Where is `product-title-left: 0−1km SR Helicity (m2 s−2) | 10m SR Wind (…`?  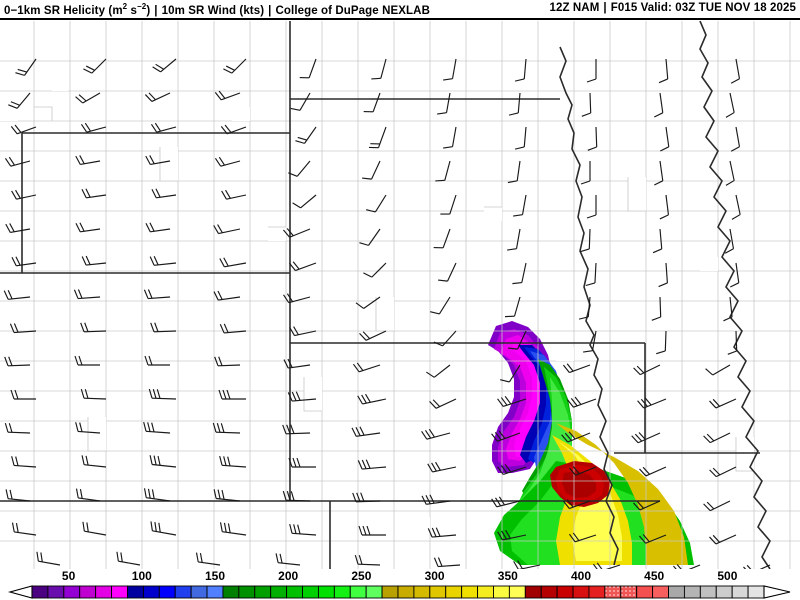 product-title-left: 0−1km SR Helicity (m2 s−2) | 10m SR Wind (… is located at coordinates (217, 9).